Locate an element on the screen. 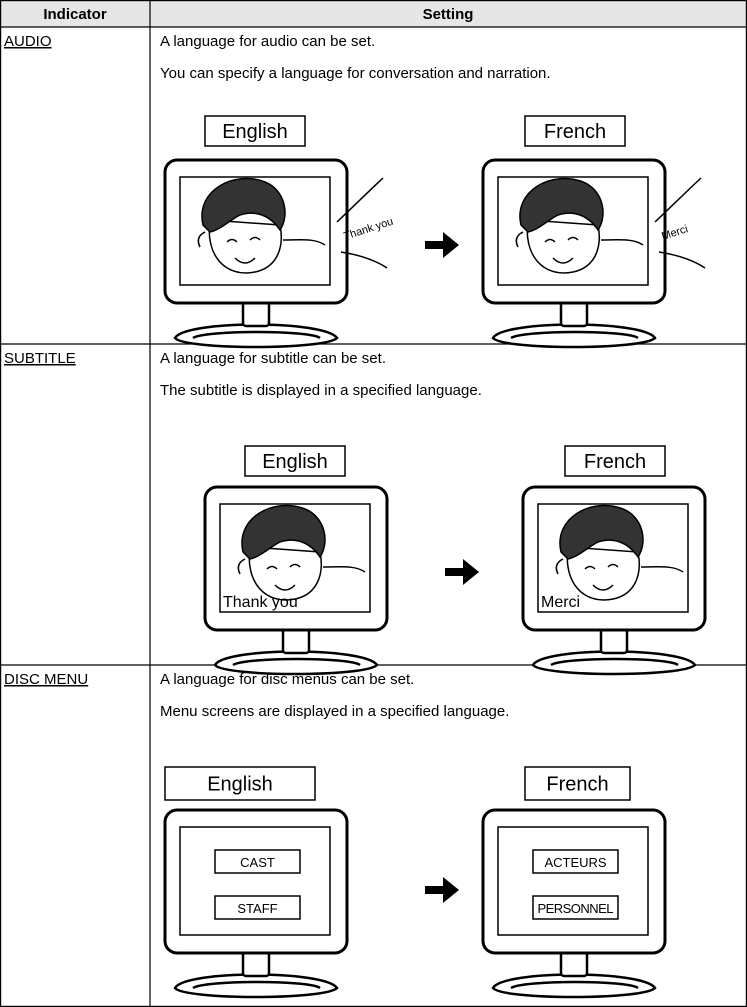 The height and width of the screenshot is (1007, 747). indicator: AUDIO is located at coordinates (28, 41).